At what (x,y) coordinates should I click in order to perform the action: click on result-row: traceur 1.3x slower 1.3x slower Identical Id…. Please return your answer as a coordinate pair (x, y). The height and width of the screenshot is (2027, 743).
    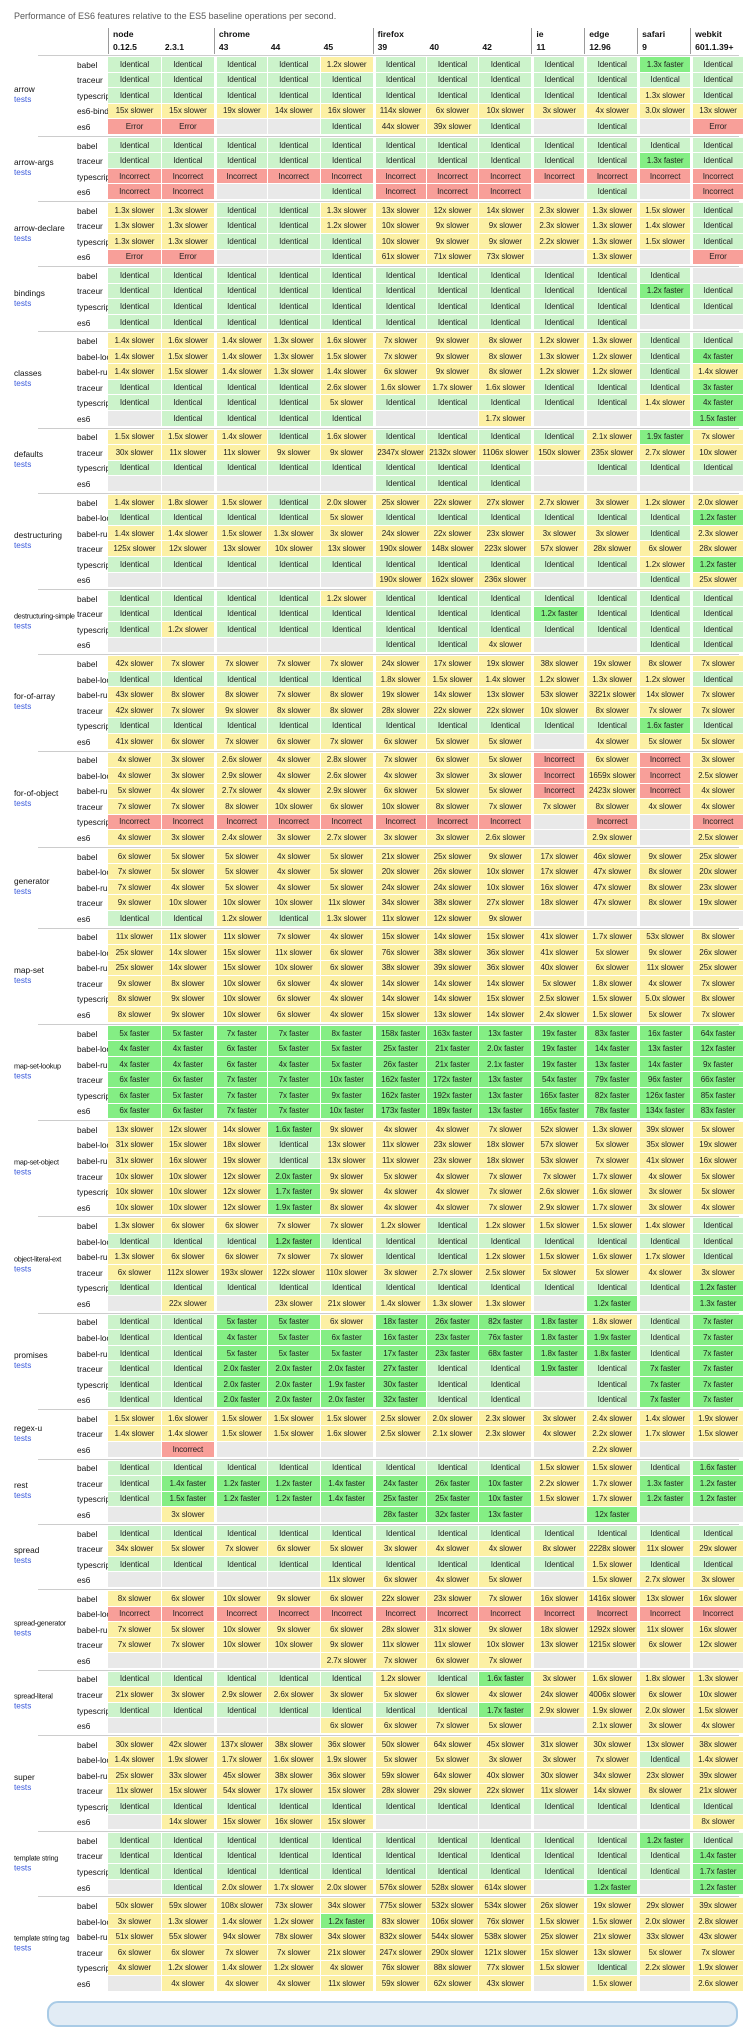
    Looking at the image, I should click on (371, 226).